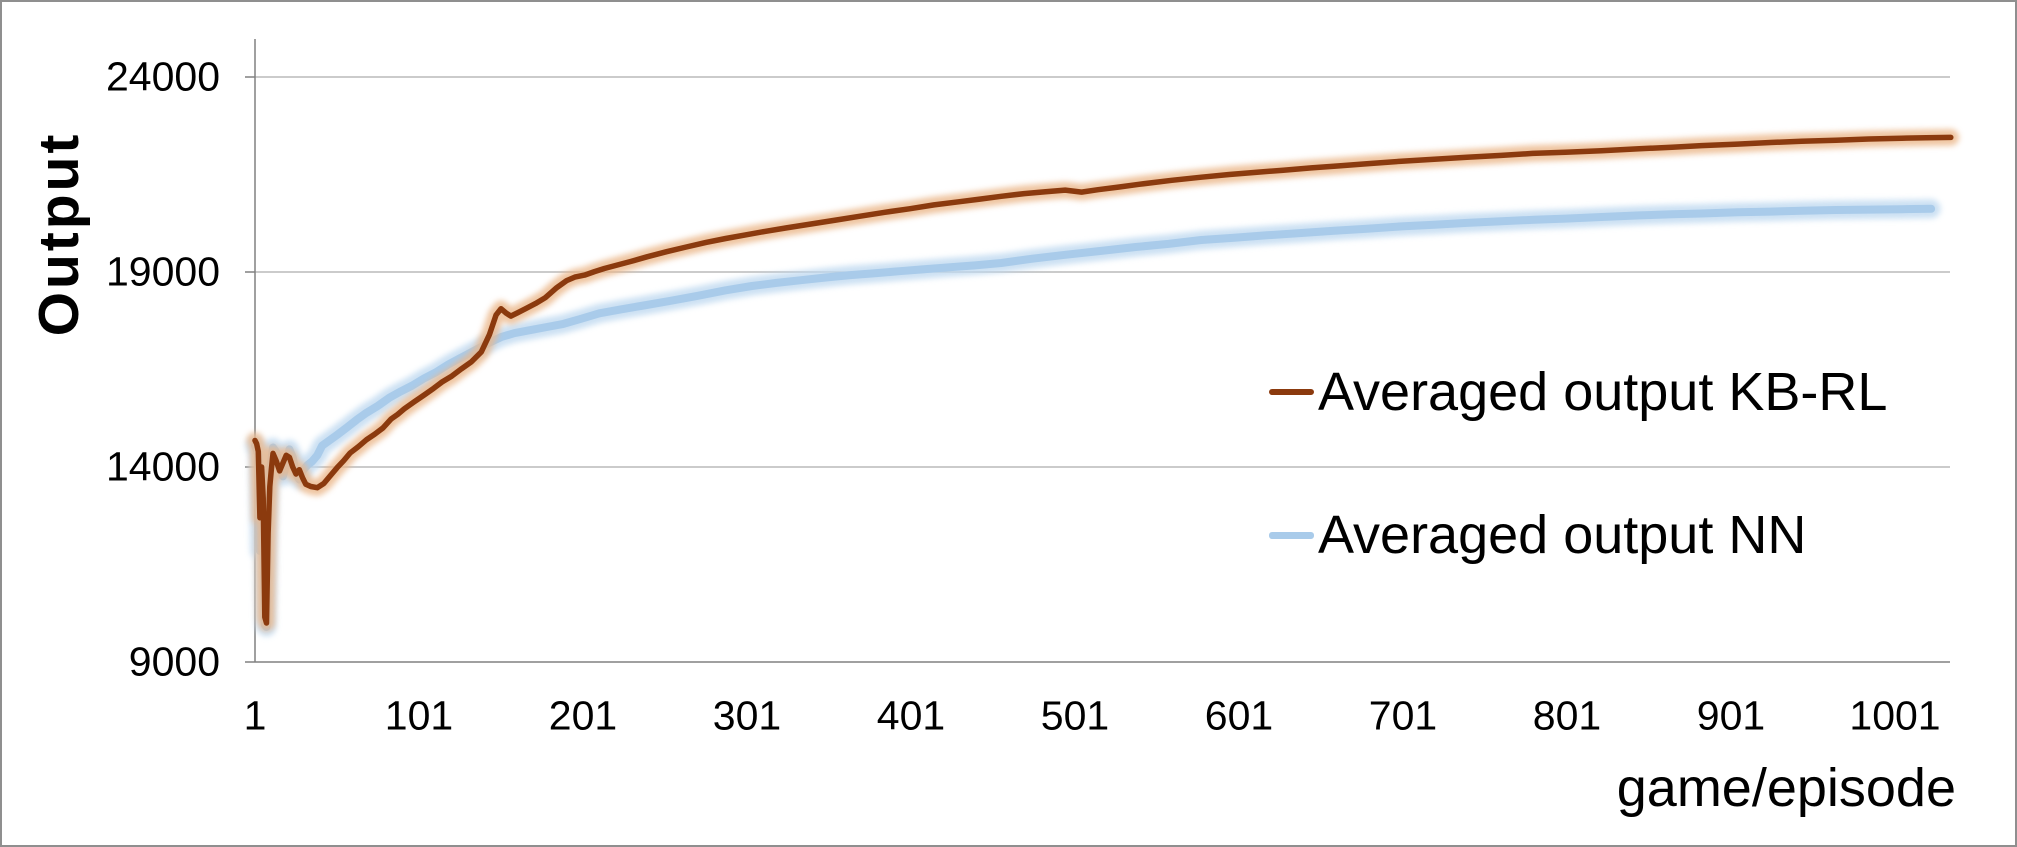 This screenshot has height=847, width=2017. I want to click on y-axis-tick-label: 14000, so click(162, 466).